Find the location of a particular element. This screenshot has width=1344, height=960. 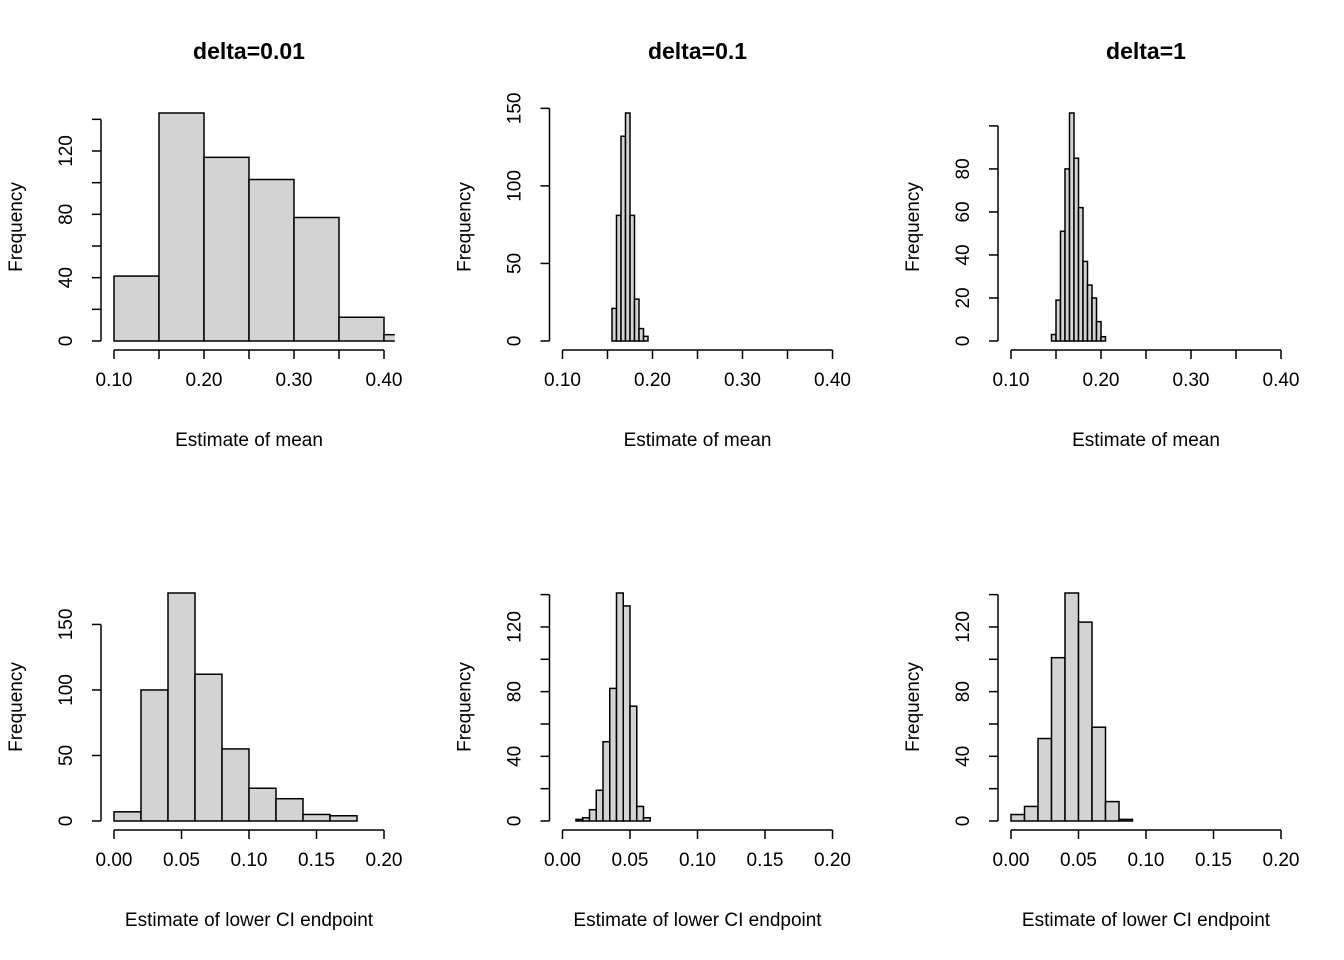

y-tick-label: 50 is located at coordinates (66, 755).